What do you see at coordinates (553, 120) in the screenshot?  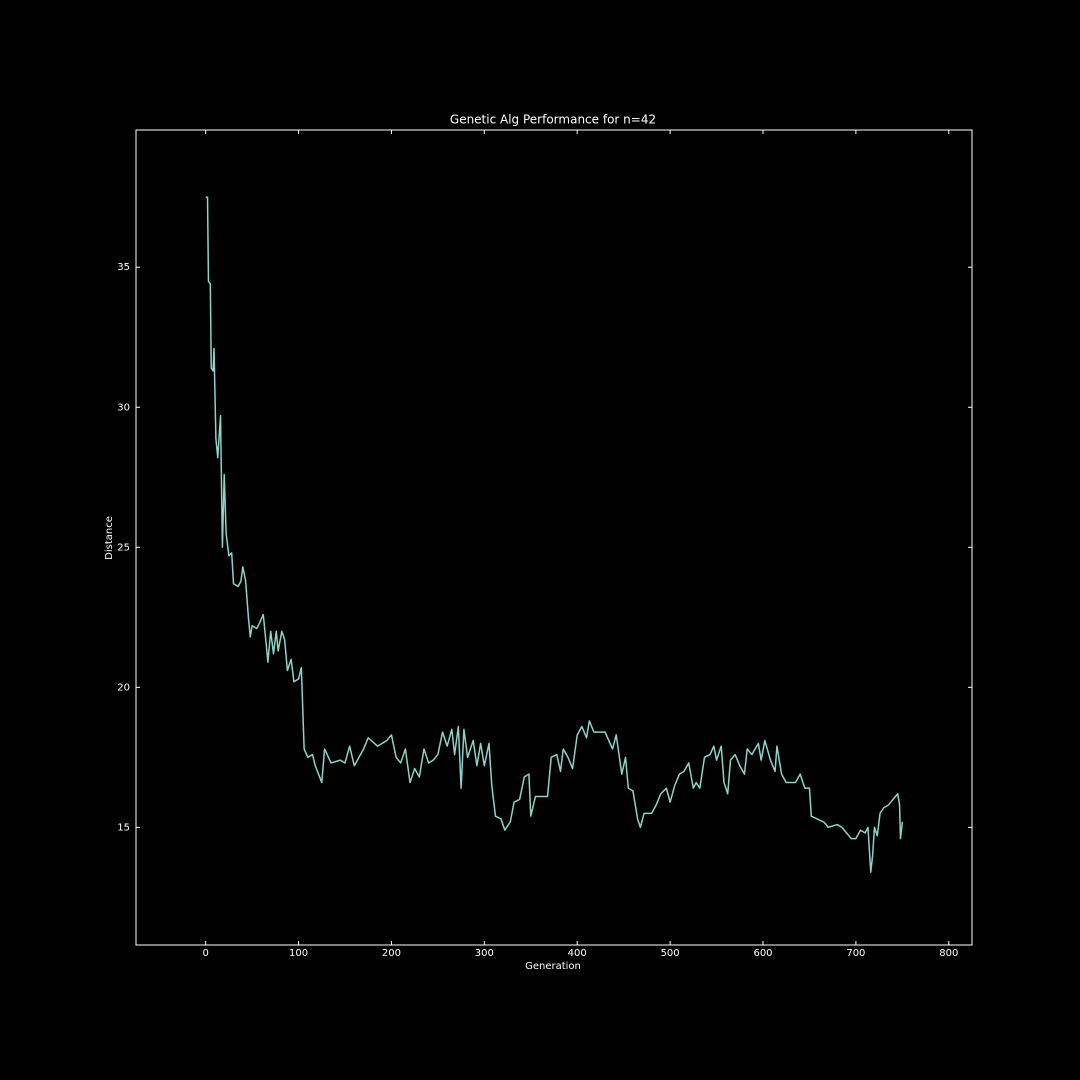 I see `chart-title: Genetic Alg Performance for n=42` at bounding box center [553, 120].